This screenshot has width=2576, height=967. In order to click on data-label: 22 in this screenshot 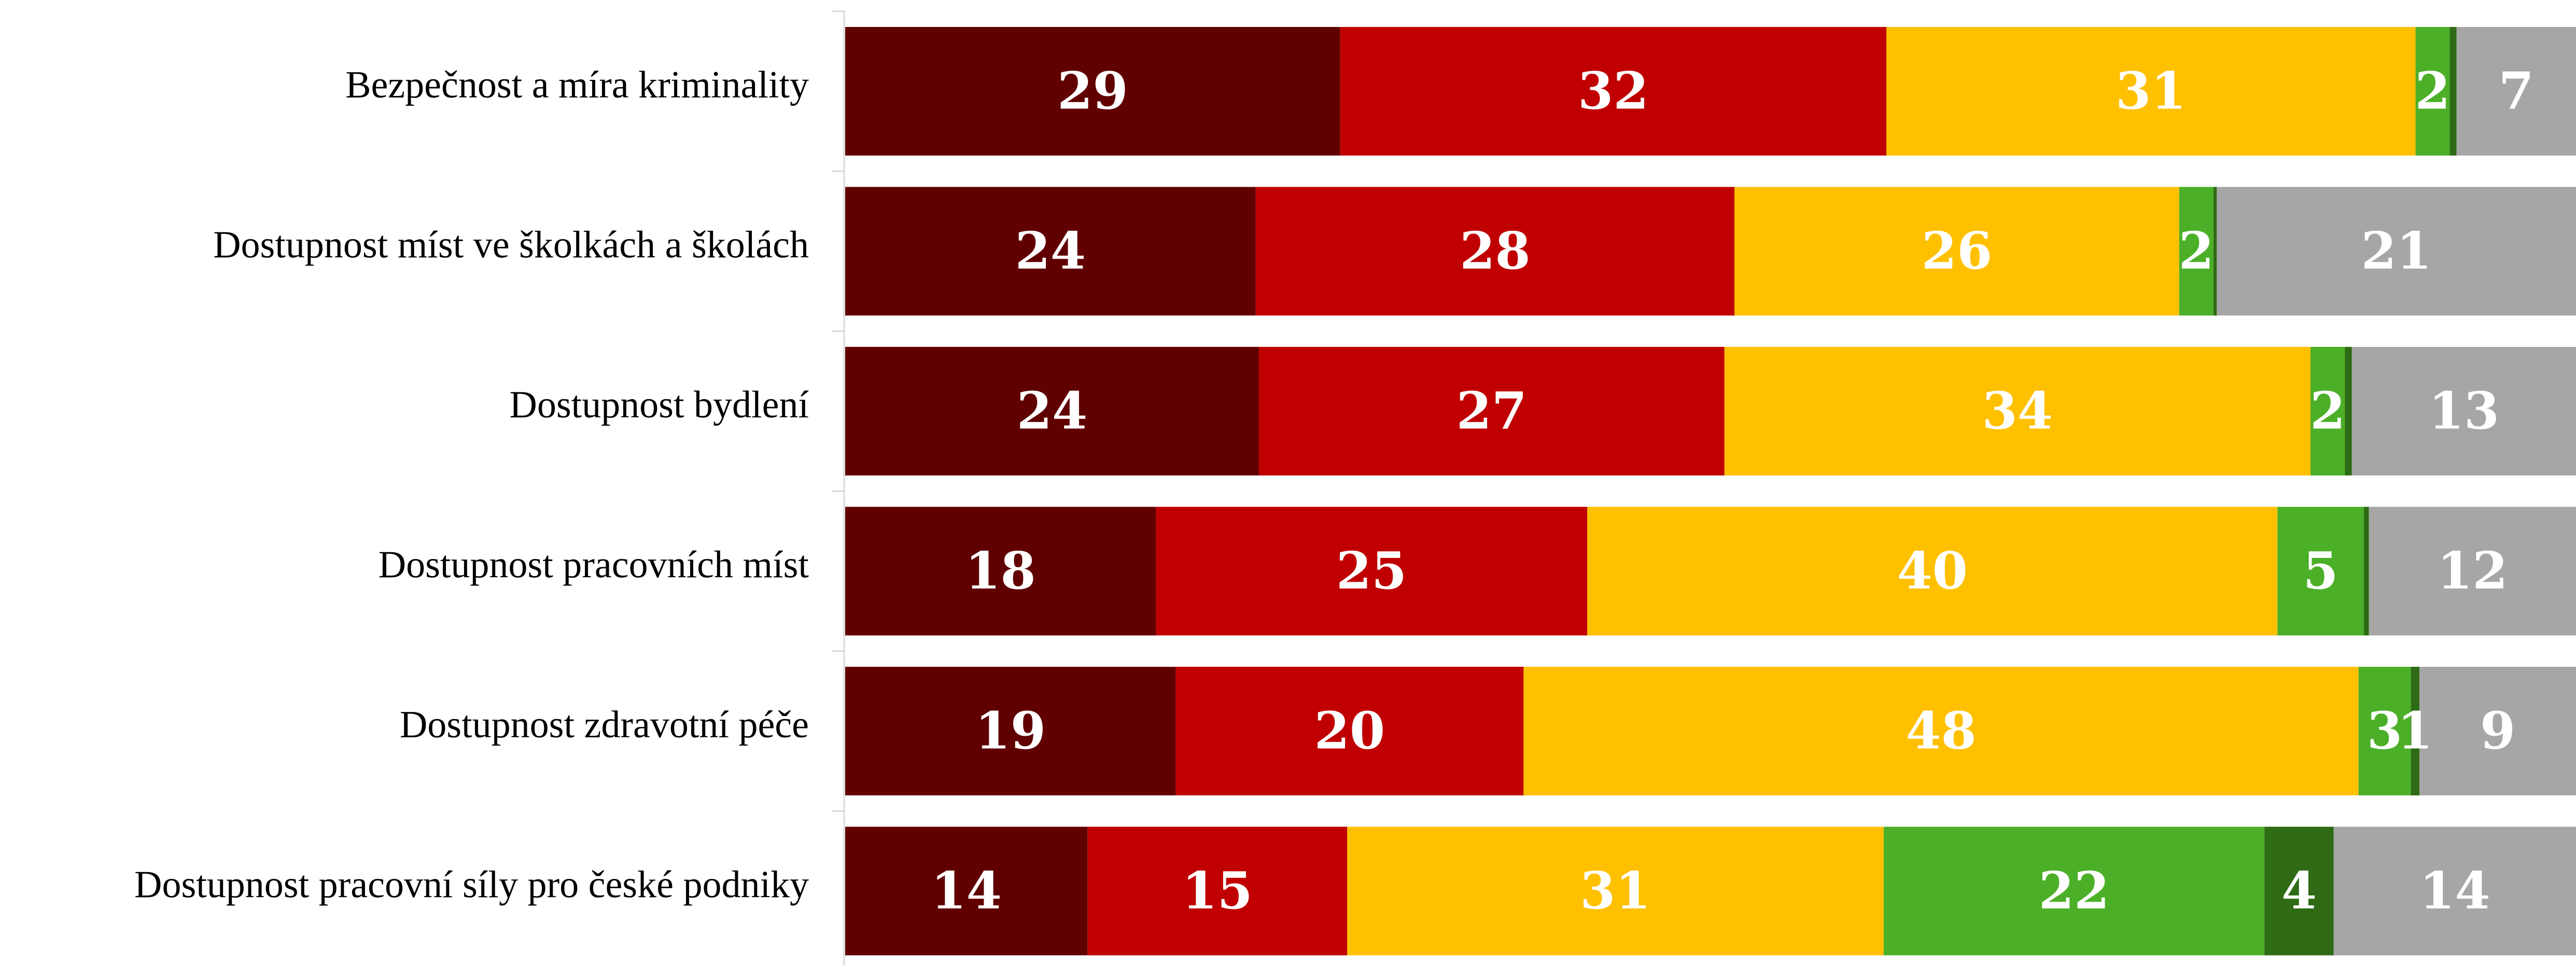, I will do `click(2074, 891)`.